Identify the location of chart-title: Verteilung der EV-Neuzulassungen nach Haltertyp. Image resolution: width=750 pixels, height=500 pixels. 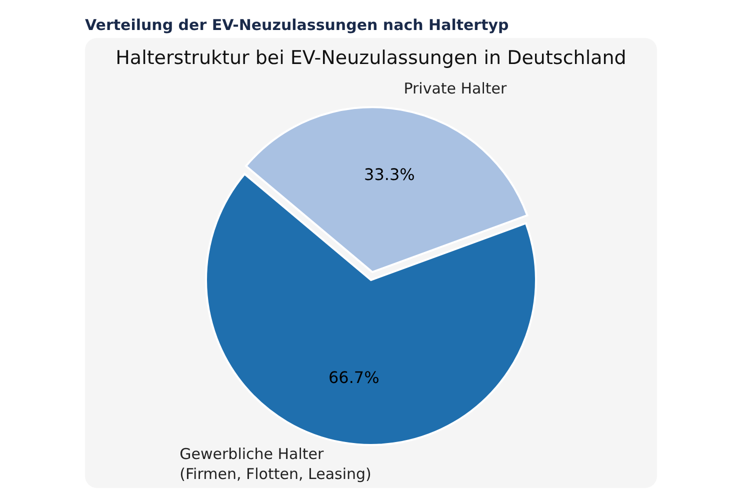
(297, 25).